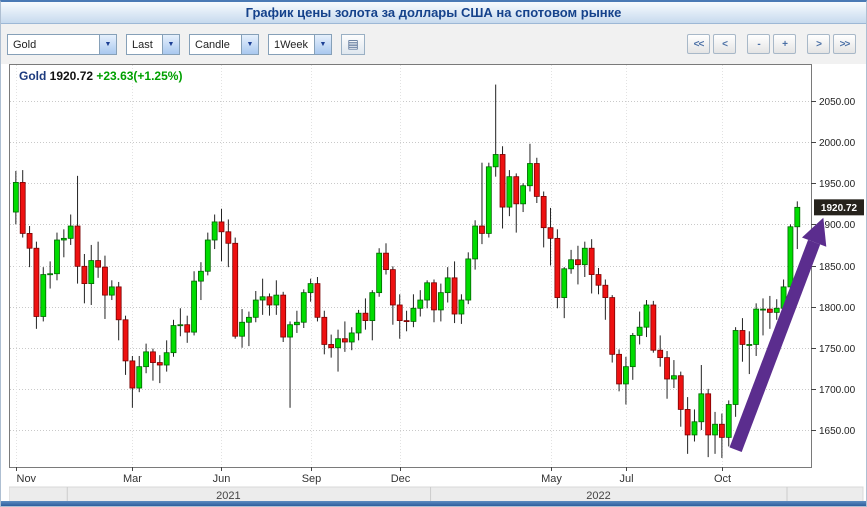  Describe the element at coordinates (837, 349) in the screenshot. I see `y-axis-label: 1750.00` at that location.